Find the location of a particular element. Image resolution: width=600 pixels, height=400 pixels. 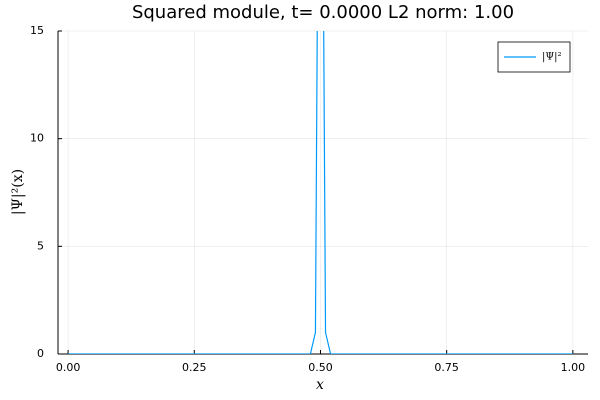

chart-title: Squared module, t= 0.0000 L2 norm: 1.00 is located at coordinates (323, 12).